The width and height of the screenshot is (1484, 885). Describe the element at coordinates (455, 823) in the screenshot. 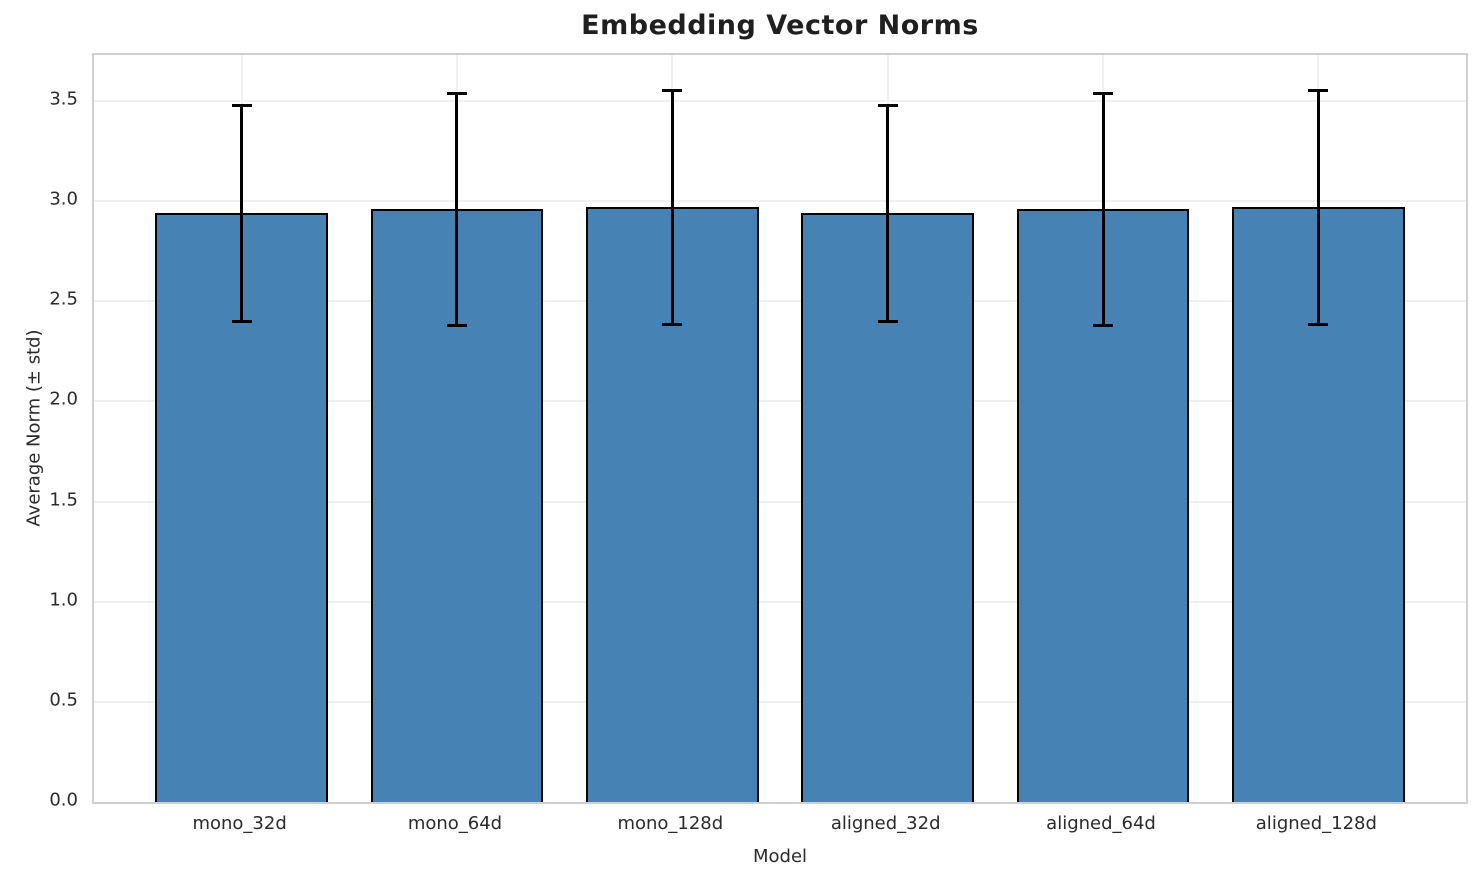

I see `x-tick-label: mono_64d` at that location.